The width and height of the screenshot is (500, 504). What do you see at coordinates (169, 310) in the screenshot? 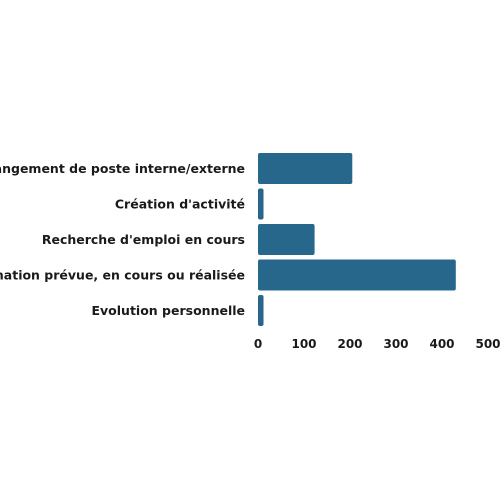
I see `category-label: Evolution personnelle` at bounding box center [169, 310].